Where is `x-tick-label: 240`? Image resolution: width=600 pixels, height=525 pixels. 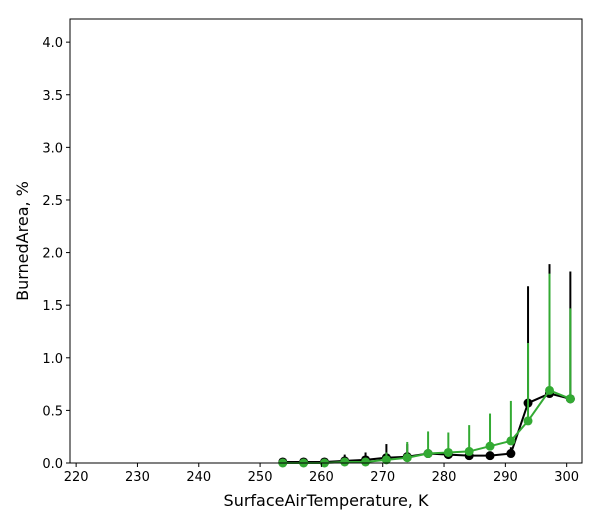
x-tick-label: 240 is located at coordinates (198, 477).